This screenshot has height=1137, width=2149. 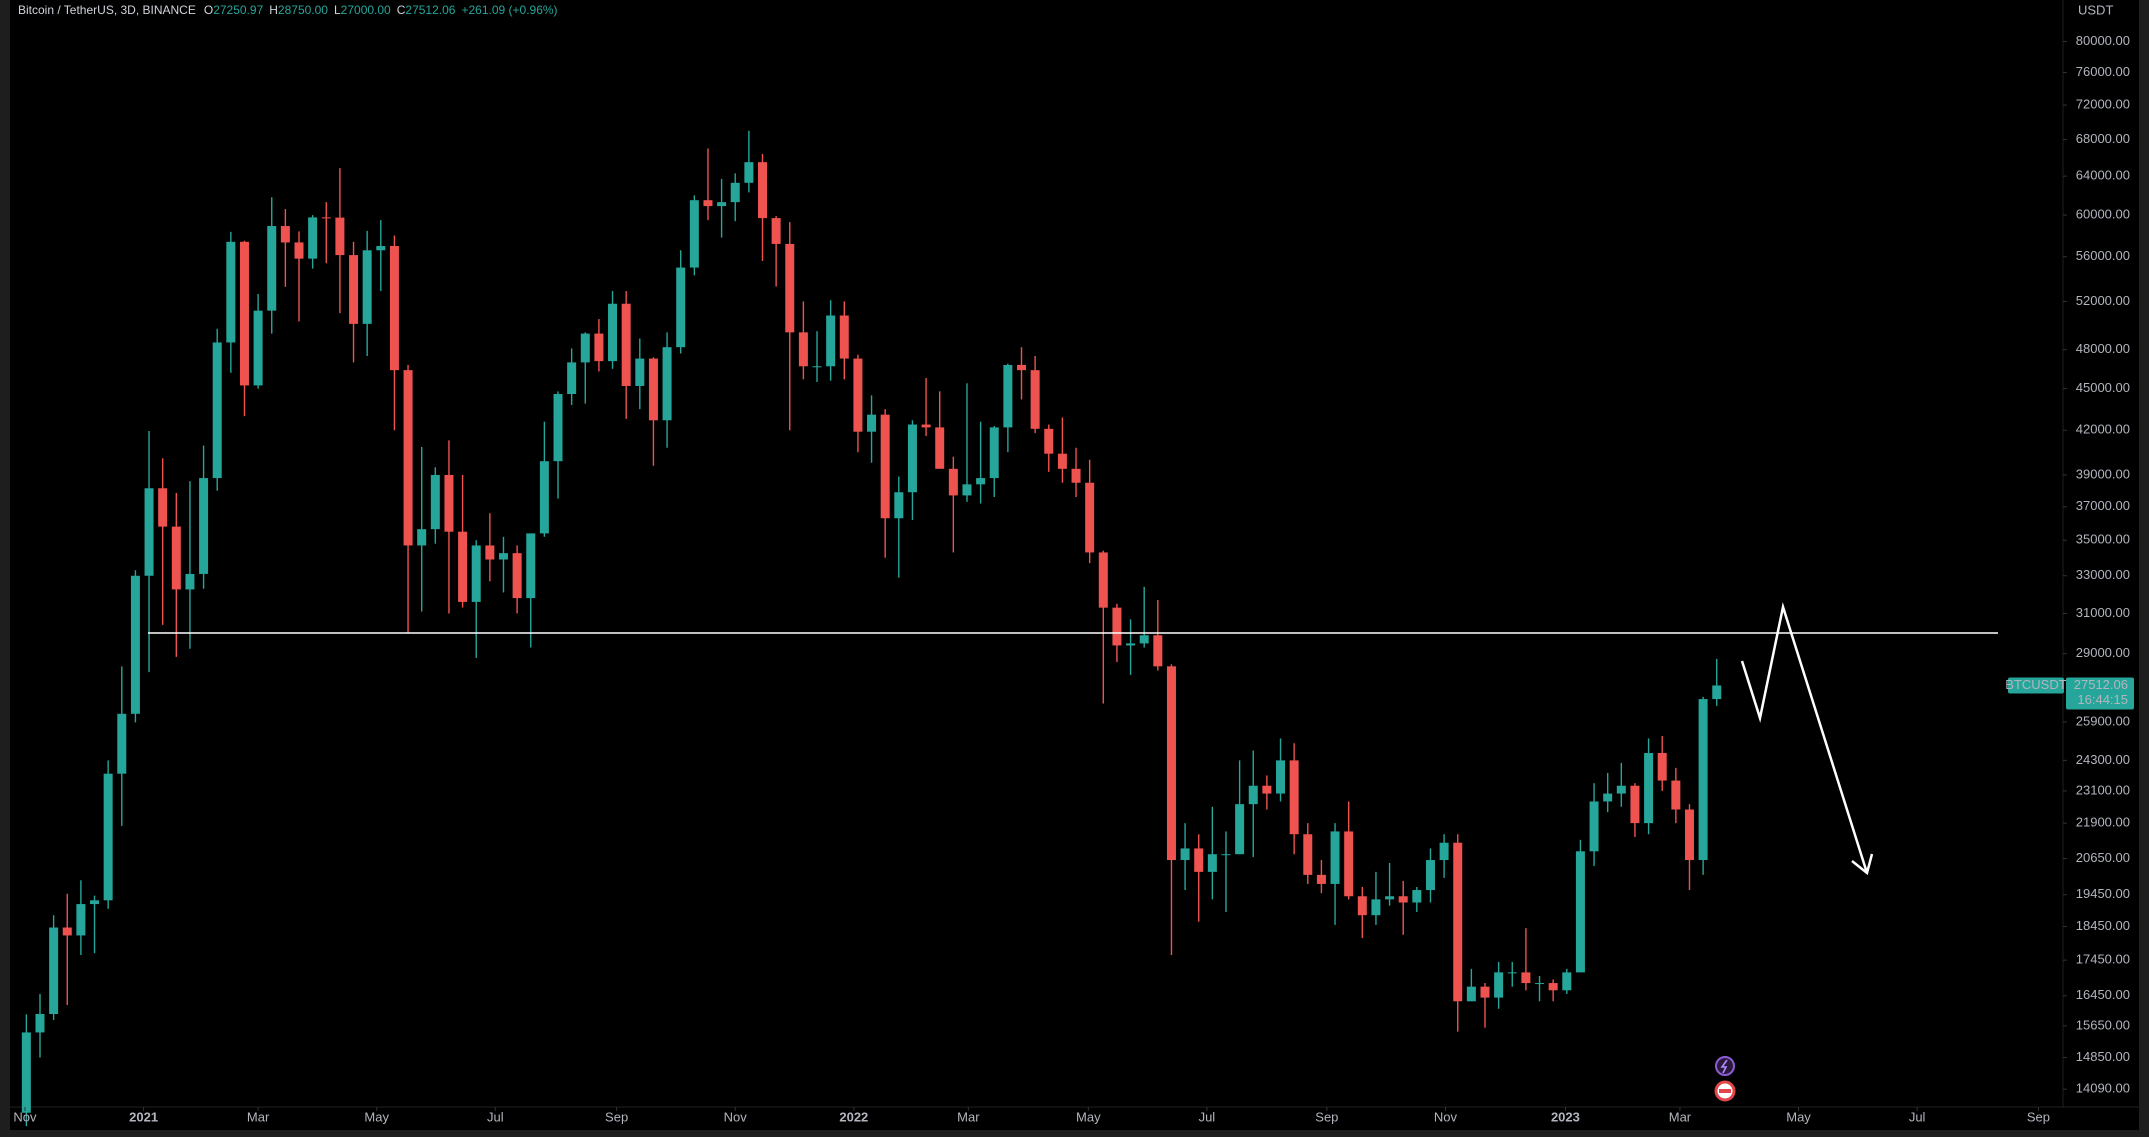 I want to click on y-tick-label: 31000.00, so click(x=2103, y=612).